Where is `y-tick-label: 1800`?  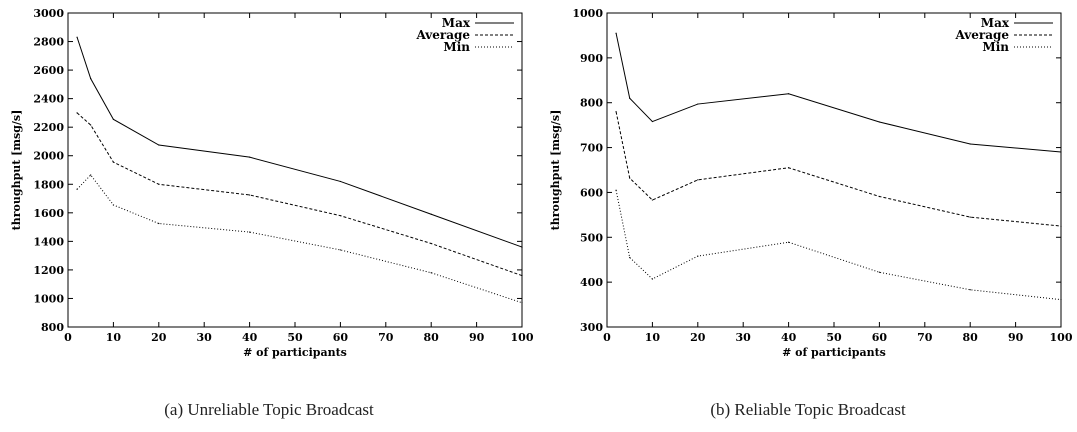 y-tick-label: 1800 is located at coordinates (48, 184).